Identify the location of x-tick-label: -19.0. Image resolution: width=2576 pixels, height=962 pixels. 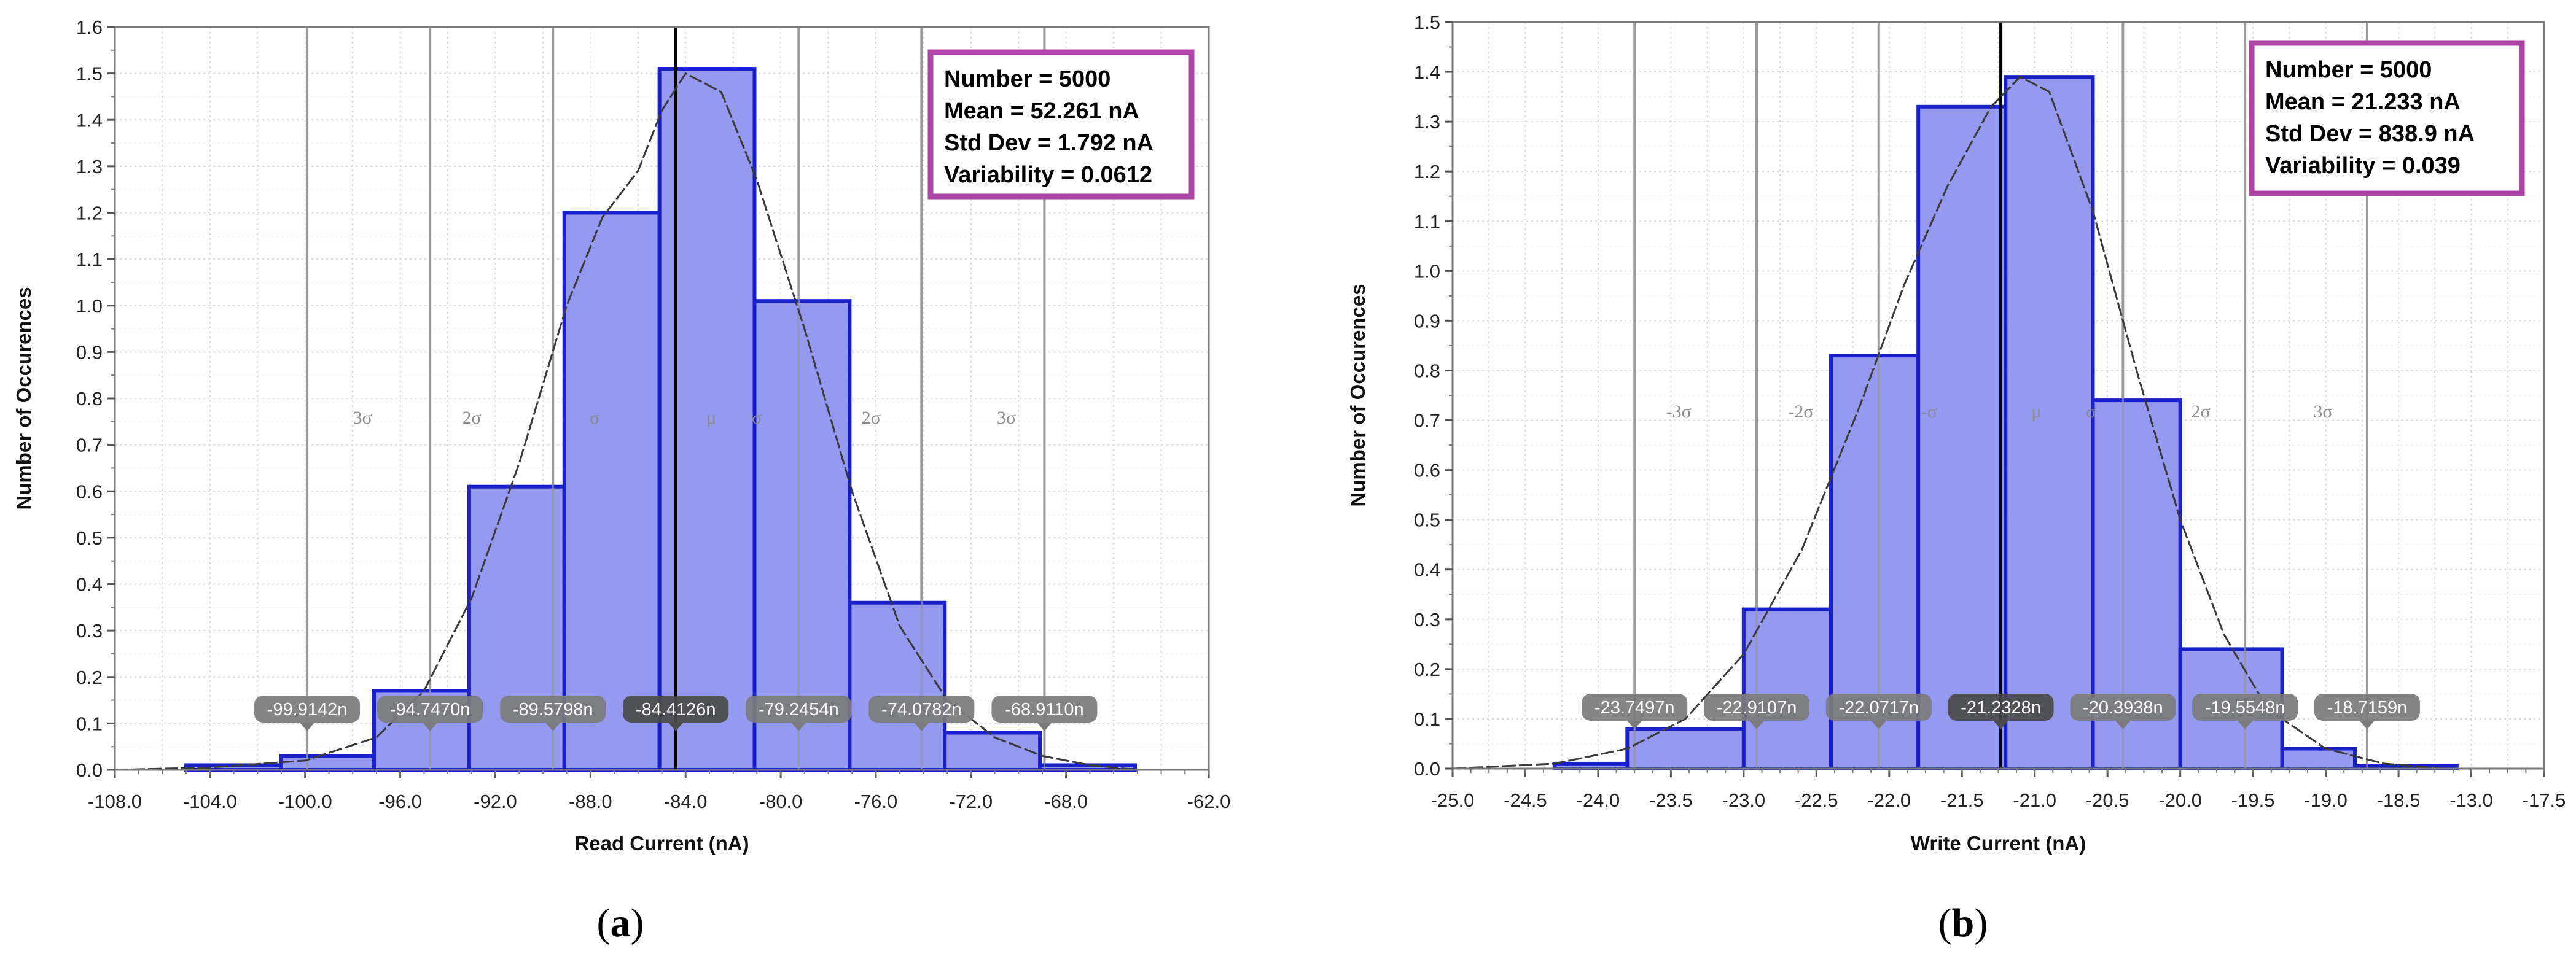
(2326, 800).